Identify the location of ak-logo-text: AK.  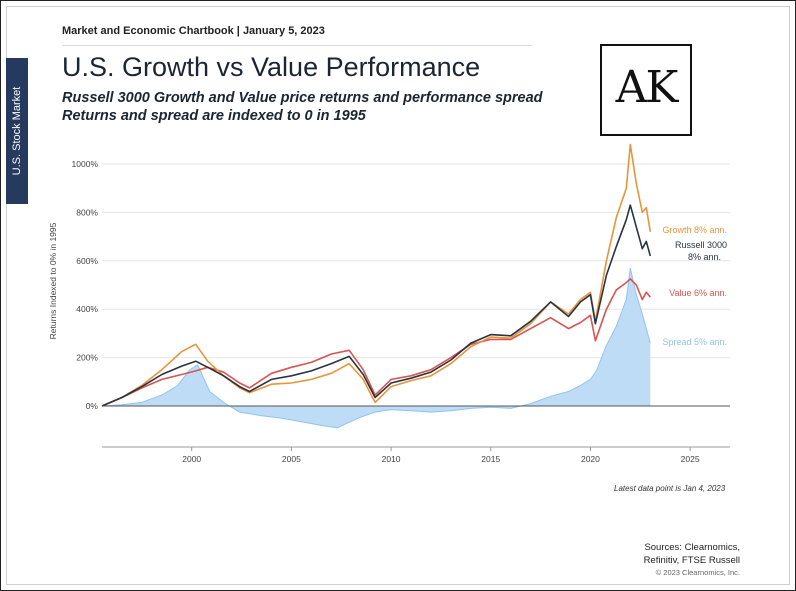
(647, 87).